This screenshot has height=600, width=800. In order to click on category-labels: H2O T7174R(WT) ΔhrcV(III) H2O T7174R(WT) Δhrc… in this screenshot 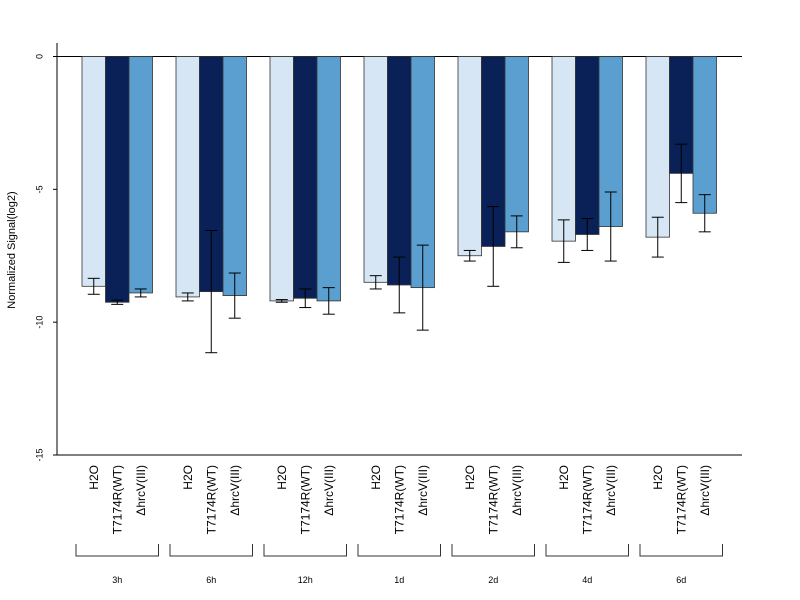, I will do `click(399, 499)`.